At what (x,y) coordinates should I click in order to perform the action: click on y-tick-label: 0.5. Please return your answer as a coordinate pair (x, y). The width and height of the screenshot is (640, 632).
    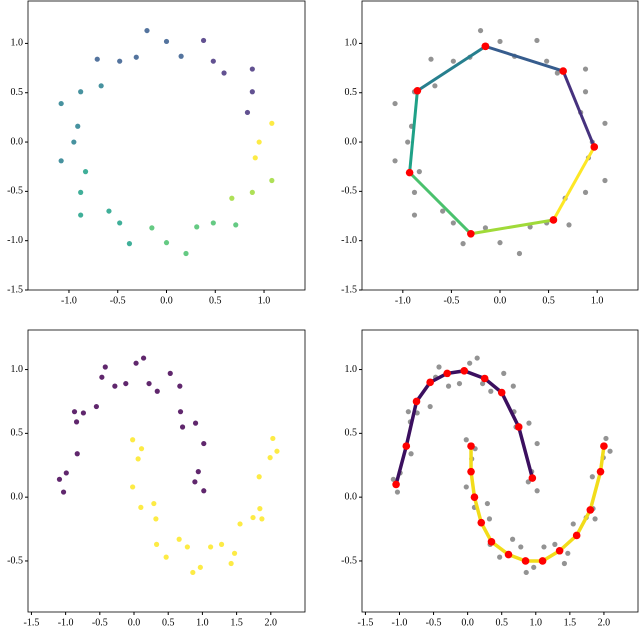
    Looking at the image, I should click on (351, 92).